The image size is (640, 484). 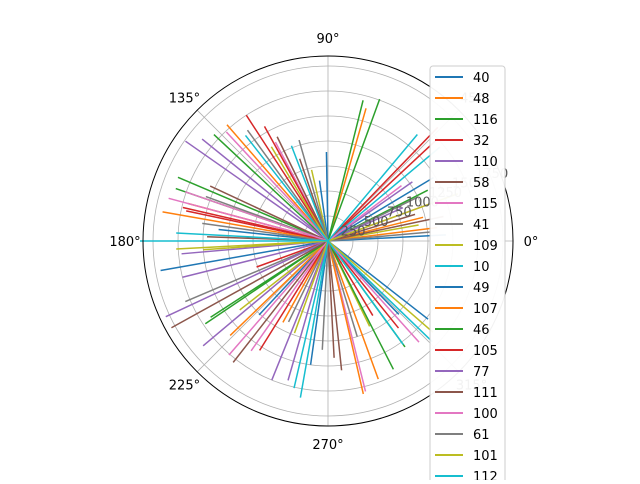 I want to click on legend-label: 112, so click(x=485, y=475).